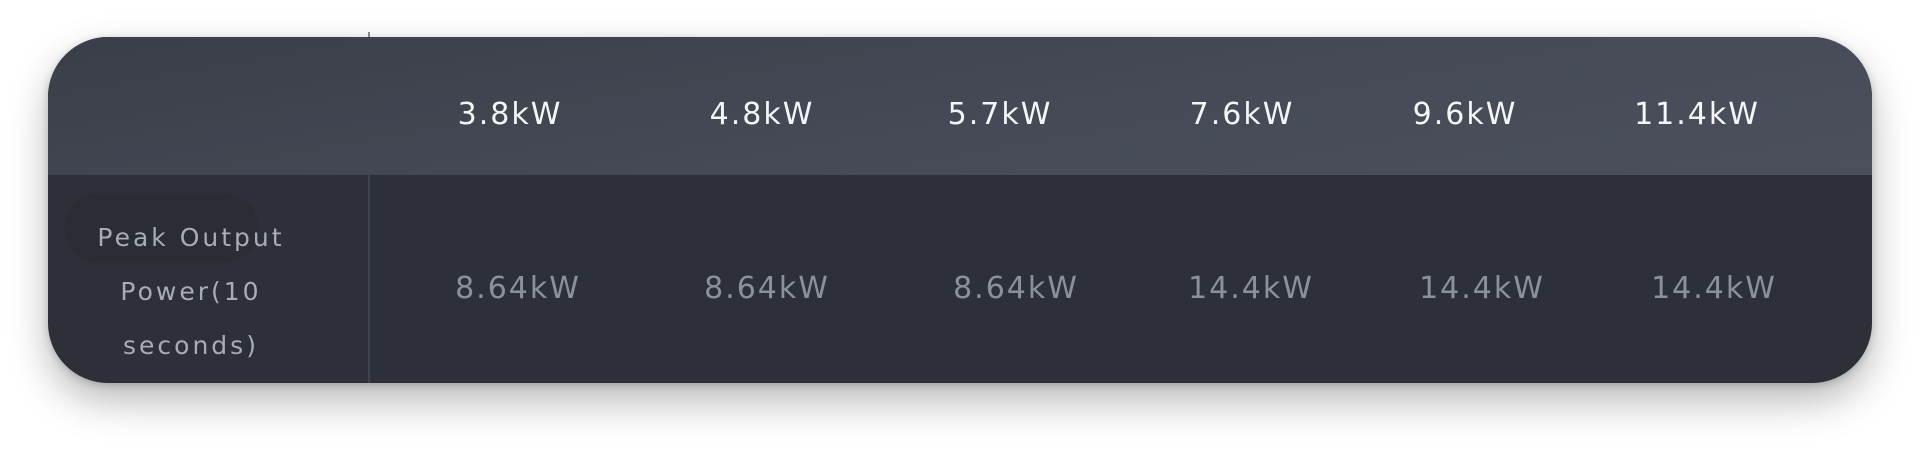  I want to click on column-divider-tick, so click(369, 36).